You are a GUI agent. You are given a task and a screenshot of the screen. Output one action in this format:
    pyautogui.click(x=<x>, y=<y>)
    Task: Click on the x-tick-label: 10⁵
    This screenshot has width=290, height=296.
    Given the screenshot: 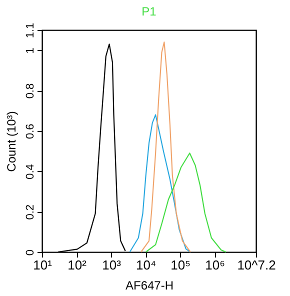 What is the action you would take?
    pyautogui.click(x=180, y=265)
    